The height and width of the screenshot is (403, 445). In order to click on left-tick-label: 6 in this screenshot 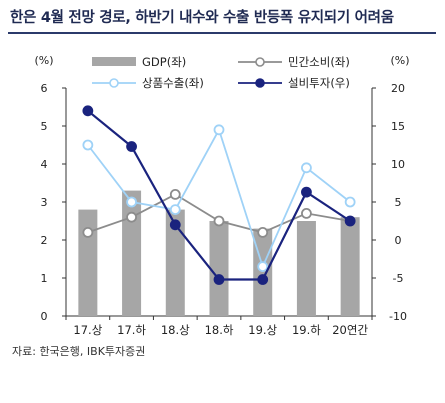, I will do `click(44, 88)`.